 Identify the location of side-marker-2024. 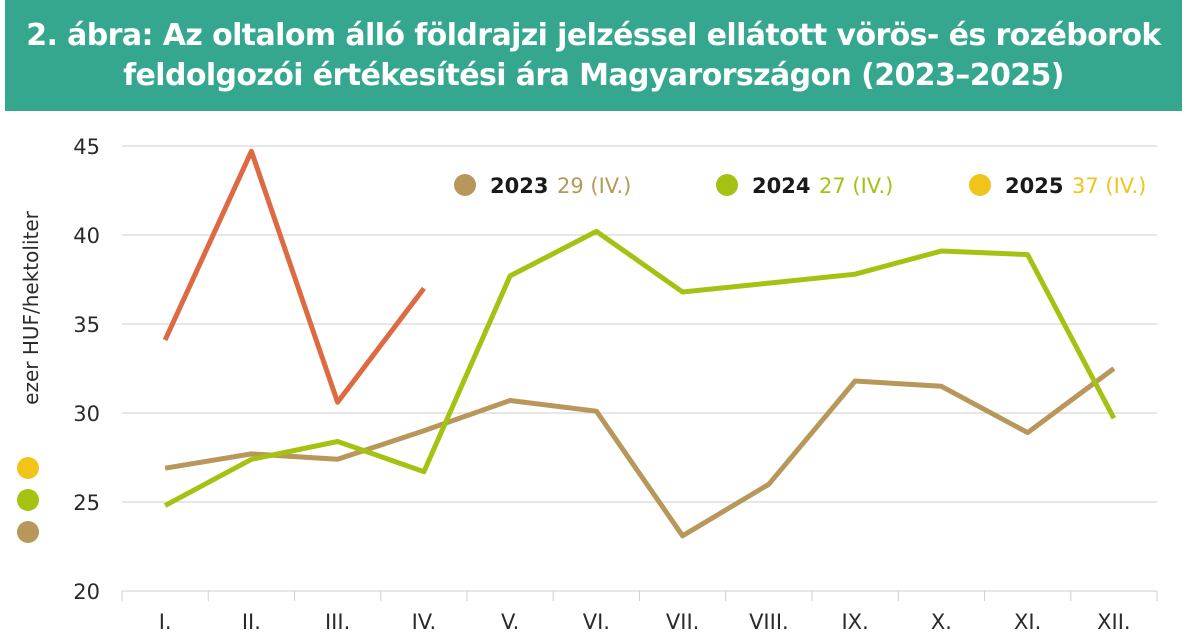
(28, 500).